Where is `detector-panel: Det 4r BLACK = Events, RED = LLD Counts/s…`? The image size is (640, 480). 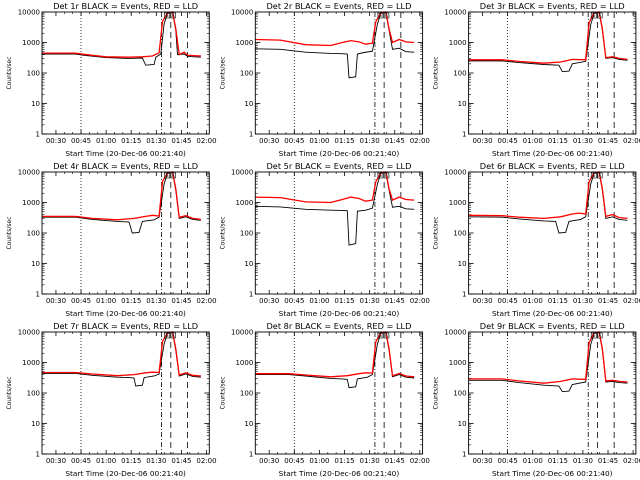
detector-panel: Det 4r BLACK = Events, RED = LLD Counts/s… is located at coordinates (111, 239).